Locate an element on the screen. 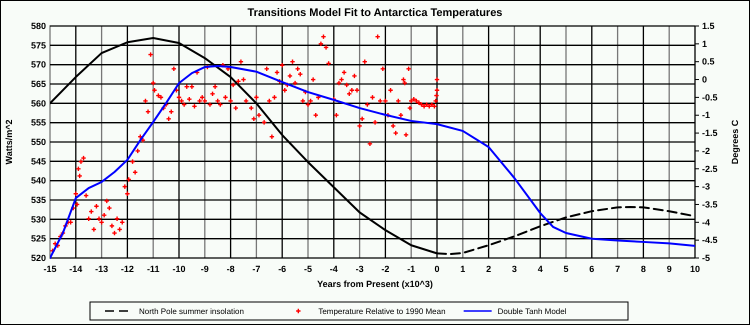 This screenshot has height=325, width=750. x-tick-label: 2 is located at coordinates (489, 269).